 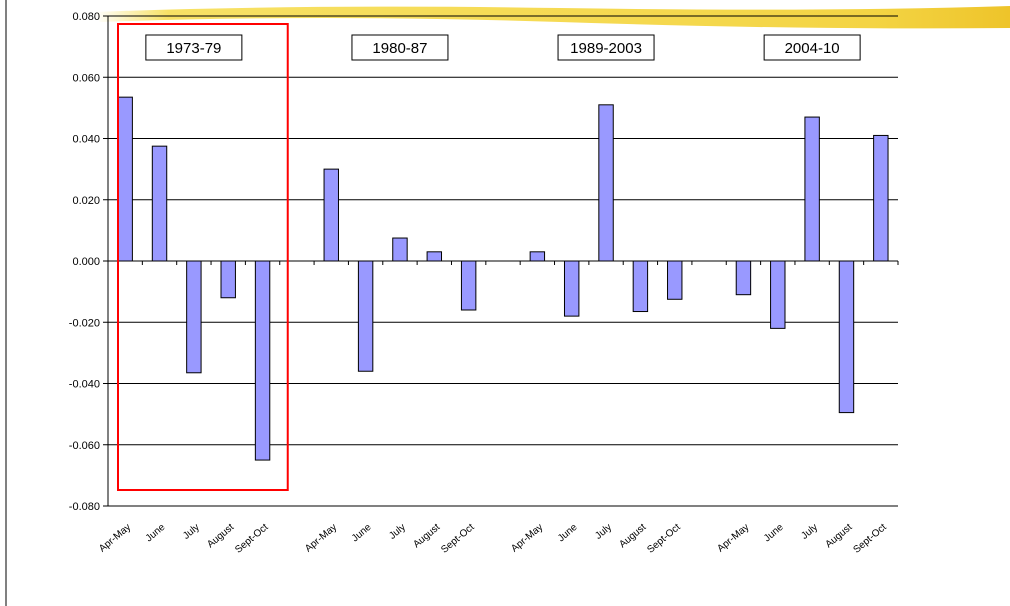 I want to click on y-tick-label: 0.040, so click(x=86, y=140).